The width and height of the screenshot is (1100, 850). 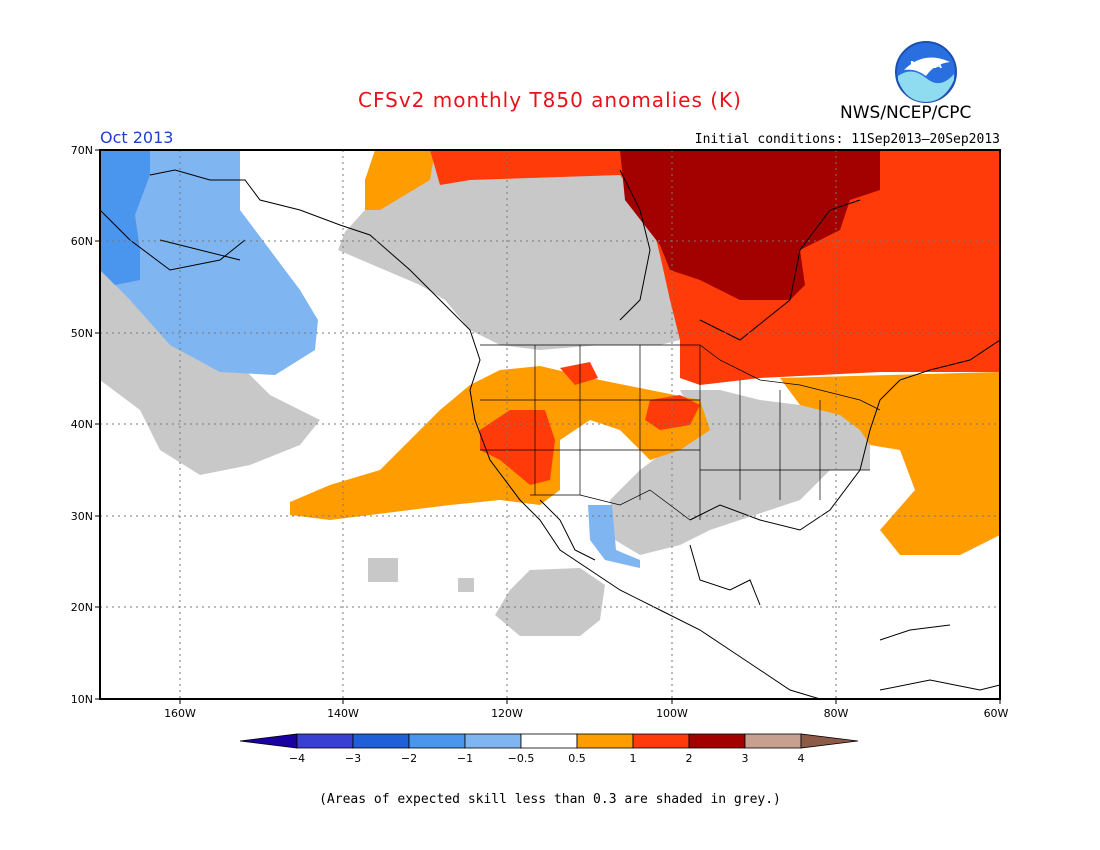 What do you see at coordinates (996, 713) in the screenshot?
I see `lon-label: 60W` at bounding box center [996, 713].